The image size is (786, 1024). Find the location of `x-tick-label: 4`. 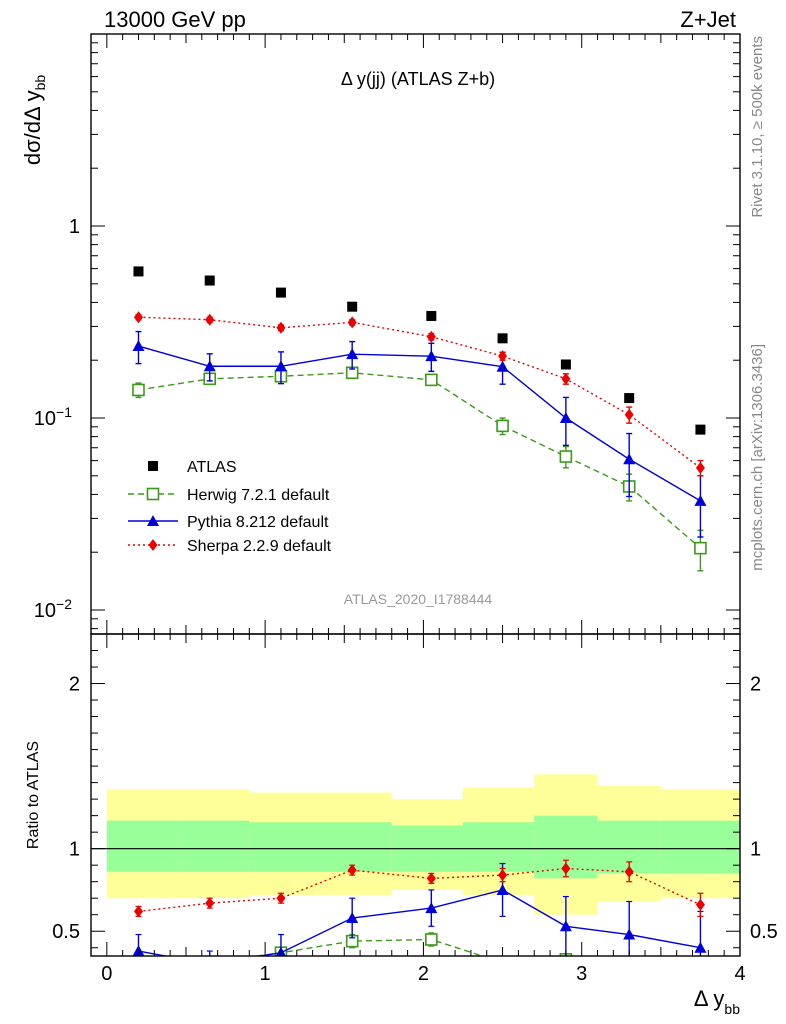

x-tick-label: 4 is located at coordinates (739, 974).